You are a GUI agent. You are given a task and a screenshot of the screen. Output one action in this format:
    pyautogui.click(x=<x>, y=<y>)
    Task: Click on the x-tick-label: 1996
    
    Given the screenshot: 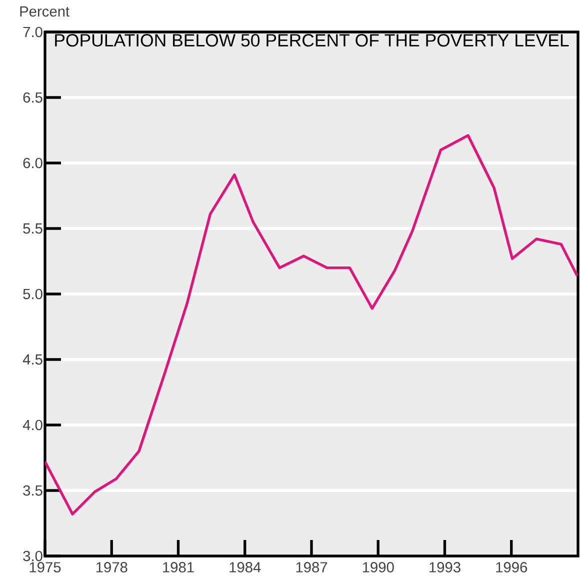 What is the action you would take?
    pyautogui.click(x=512, y=567)
    